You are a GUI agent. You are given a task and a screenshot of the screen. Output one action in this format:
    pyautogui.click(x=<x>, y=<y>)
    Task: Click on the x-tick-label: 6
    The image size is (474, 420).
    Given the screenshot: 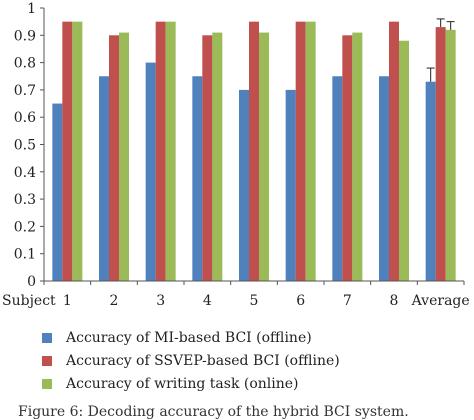 What is the action you would take?
    pyautogui.click(x=300, y=301)
    